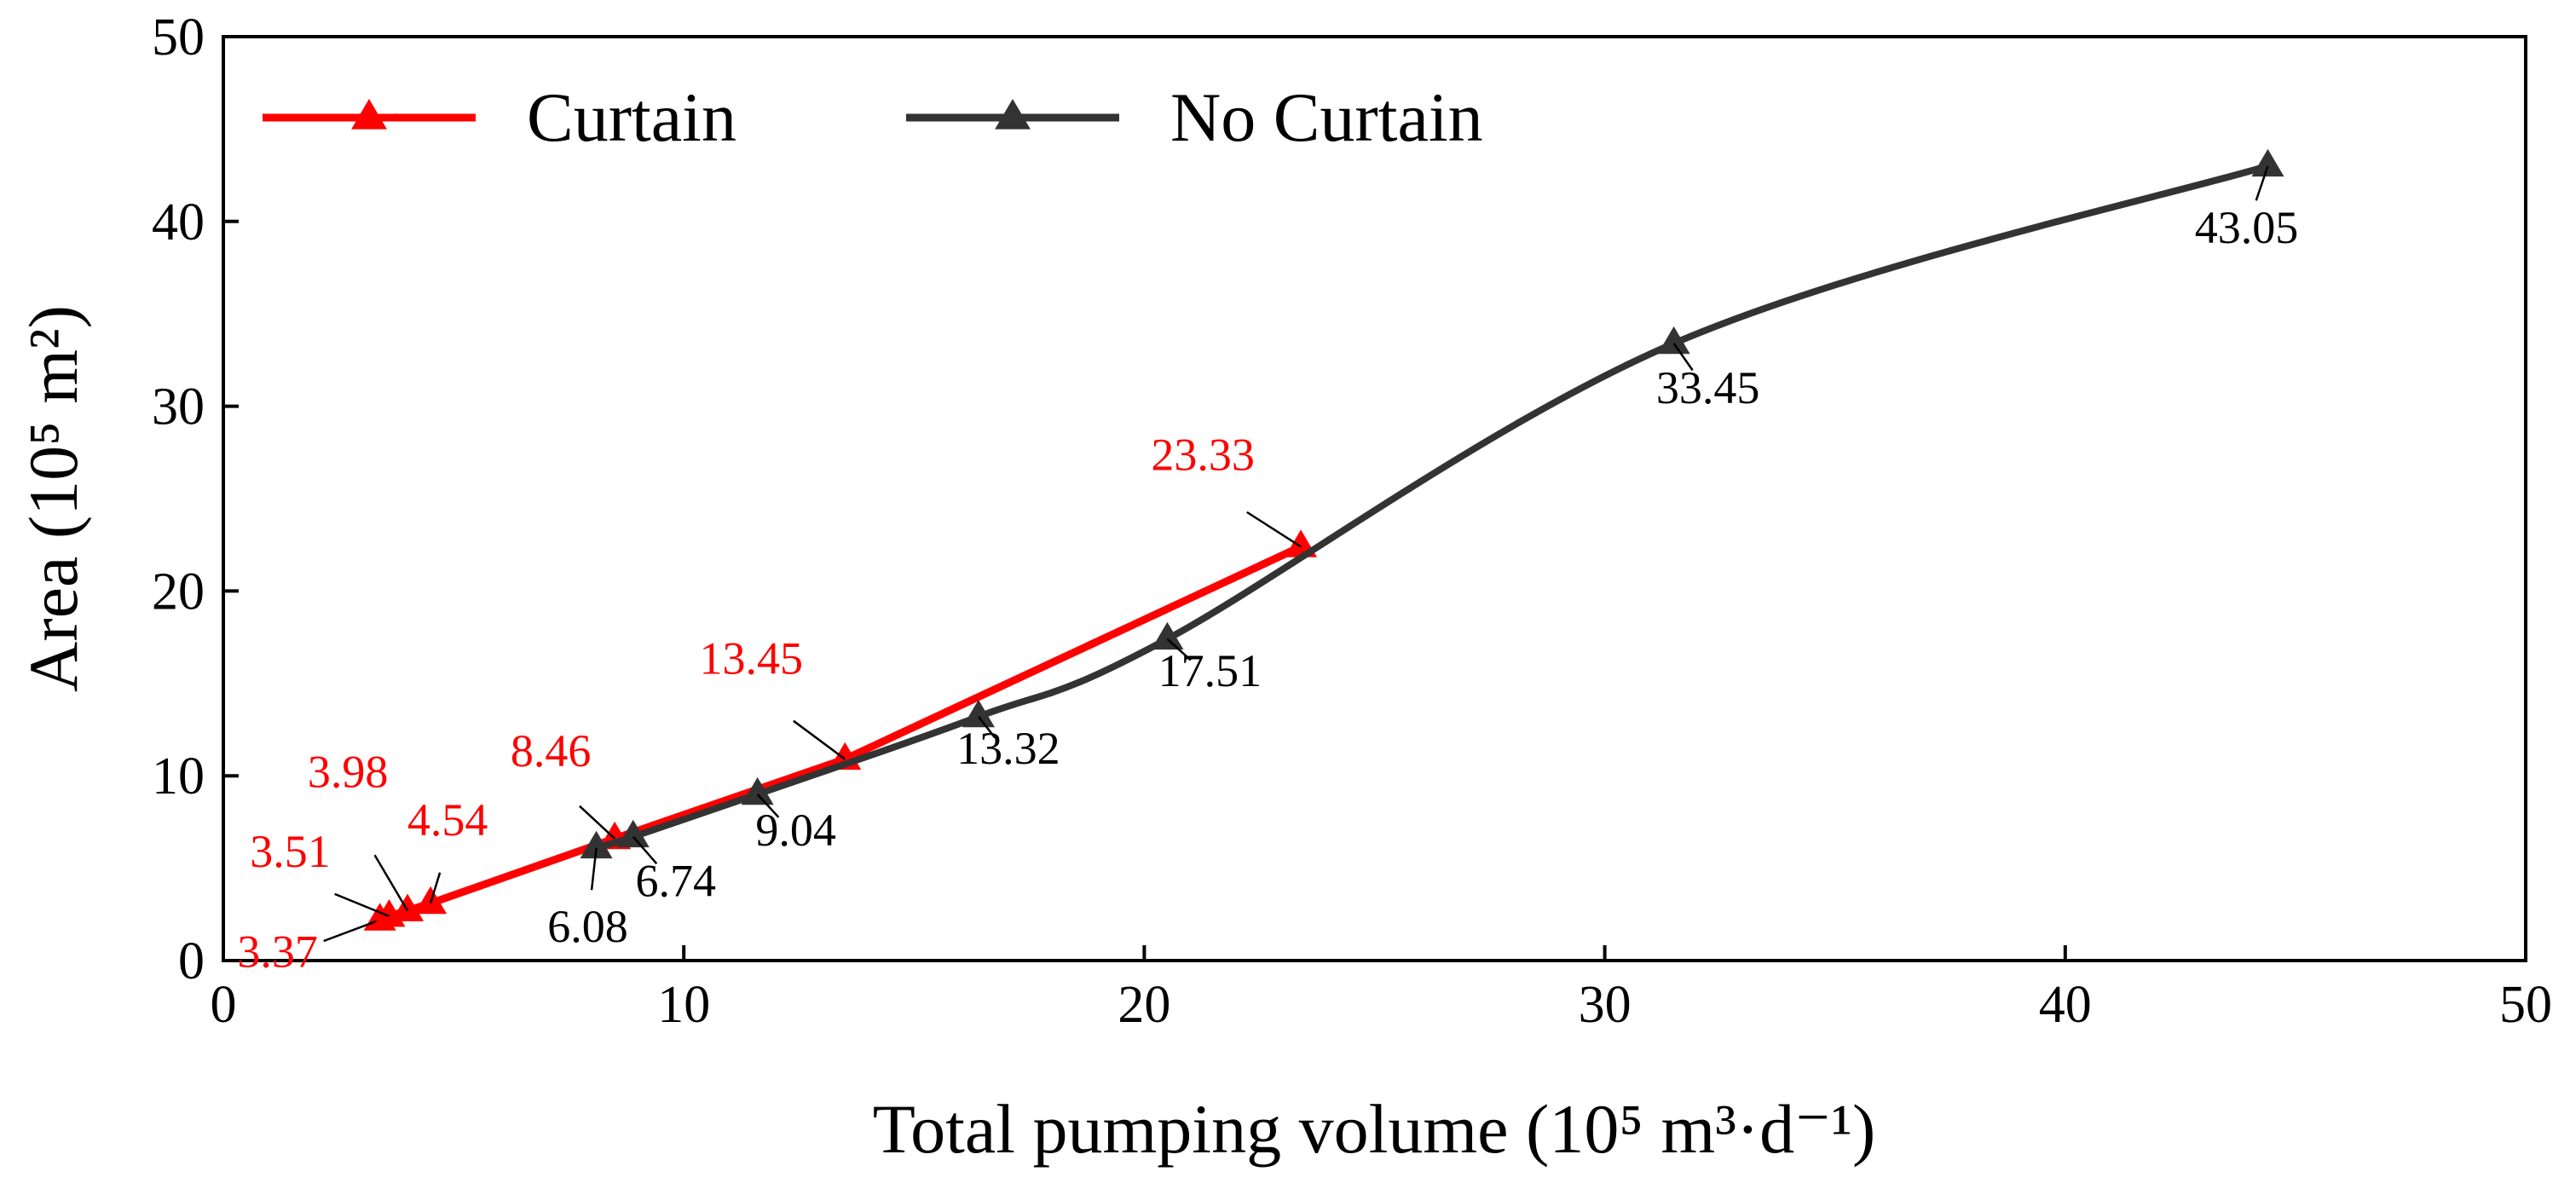  Describe the element at coordinates (178, 776) in the screenshot. I see `y-tick-label: 10` at that location.